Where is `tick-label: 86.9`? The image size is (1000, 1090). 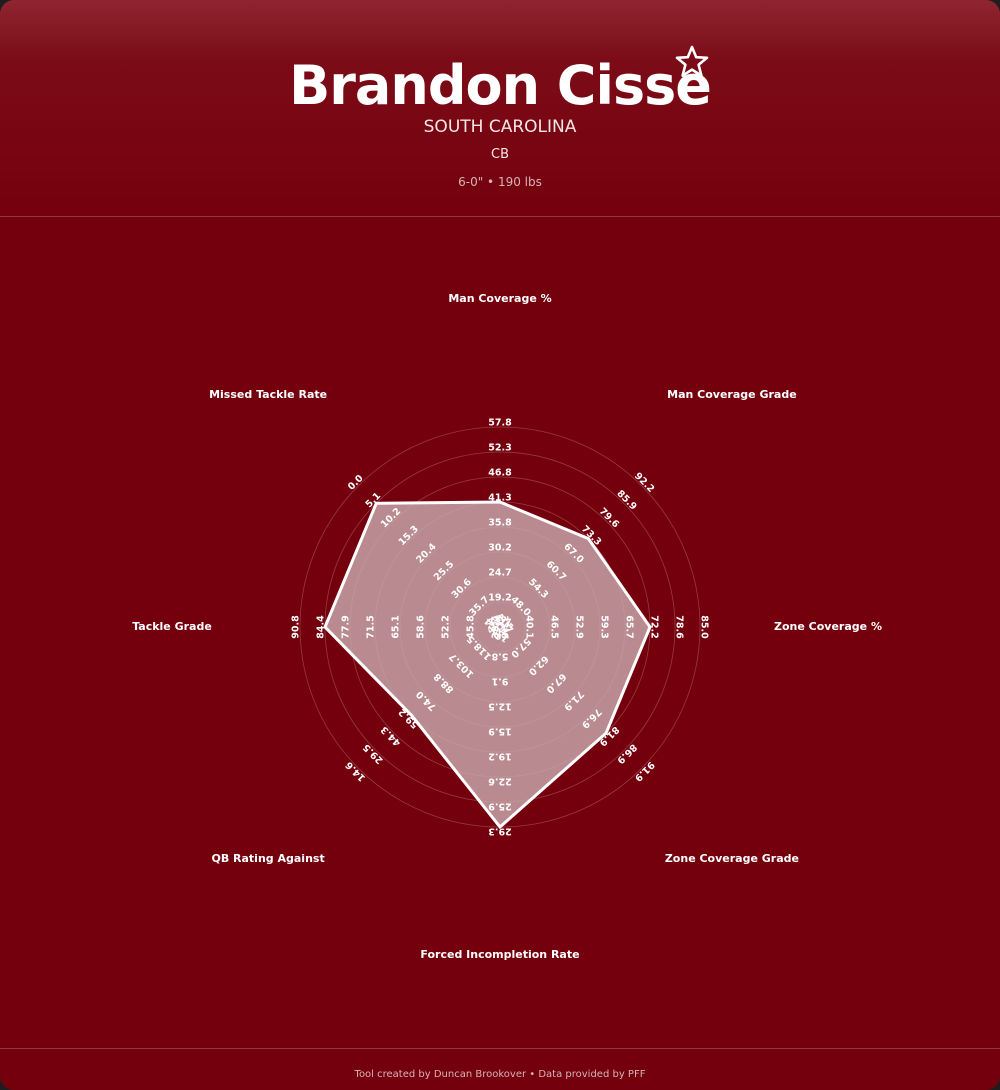 tick-label: 86.9 is located at coordinates (626, 753).